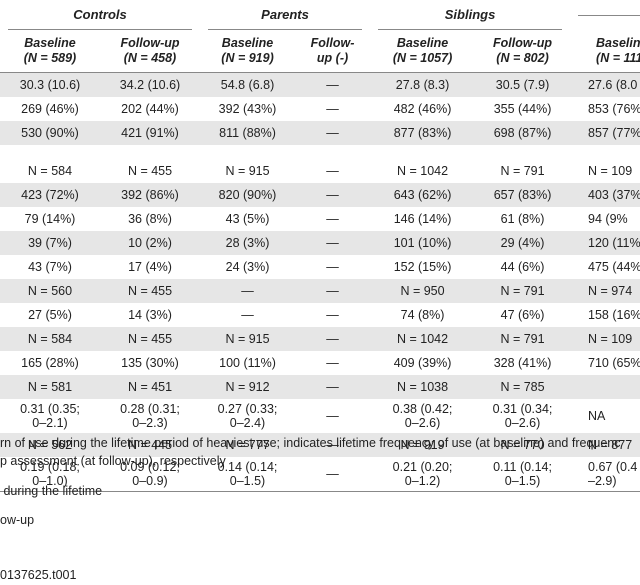 The width and height of the screenshot is (640, 585). I want to click on table-cell: 643 (62%), so click(423, 195).